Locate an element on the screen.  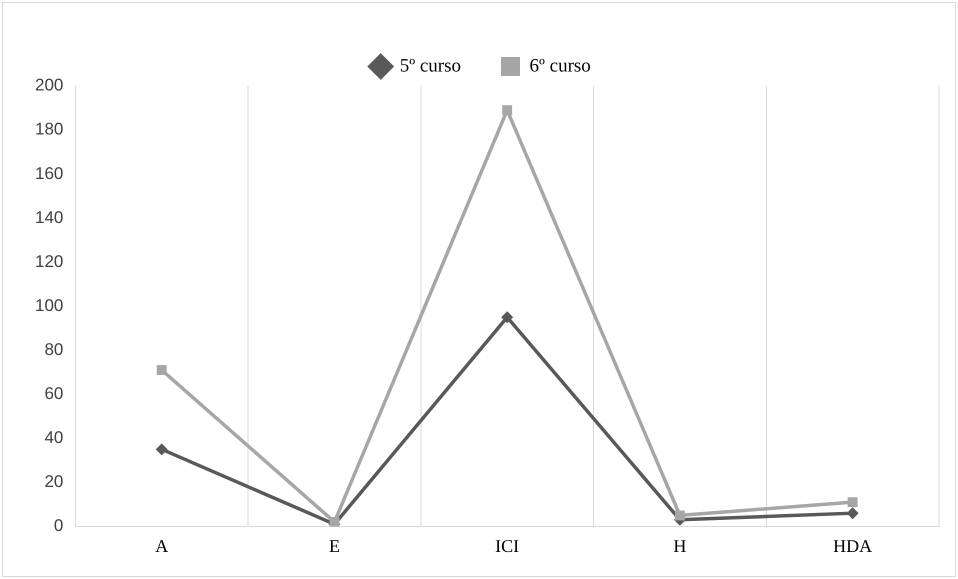
x-tick-label: E is located at coordinates (334, 546).